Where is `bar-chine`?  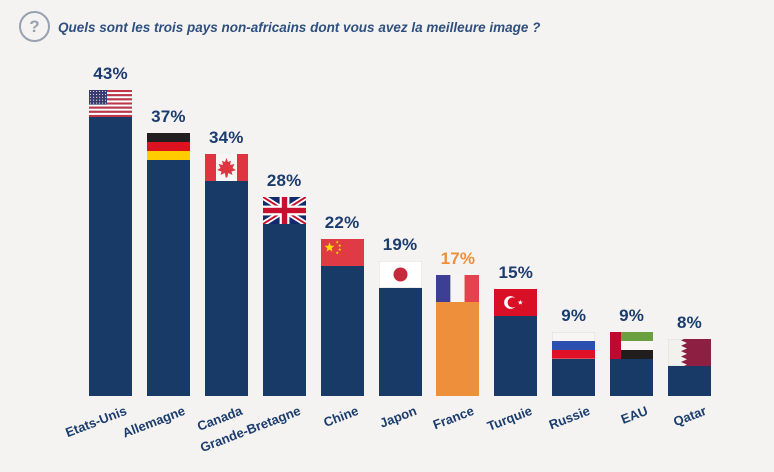
bar-chine is located at coordinates (342, 317).